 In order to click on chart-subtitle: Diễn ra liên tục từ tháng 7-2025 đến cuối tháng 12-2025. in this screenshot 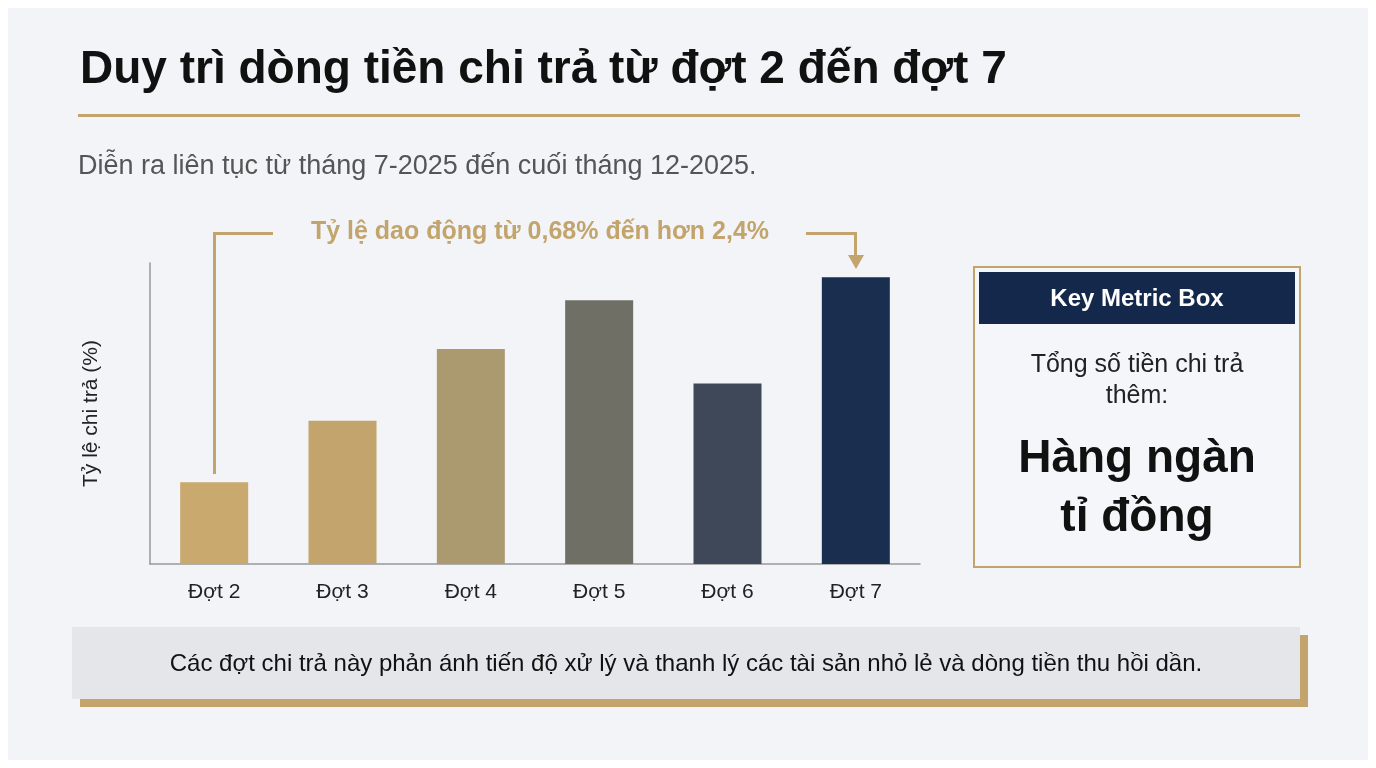, I will do `click(417, 165)`.